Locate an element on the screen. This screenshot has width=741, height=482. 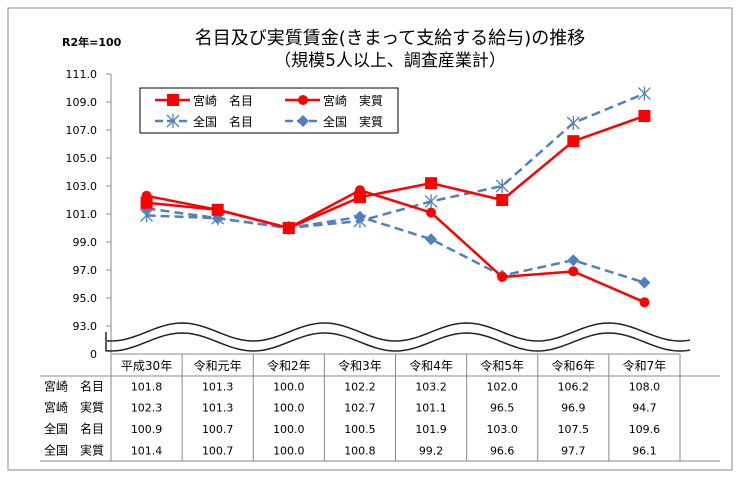
y-tick-label: 105.0 is located at coordinates (82, 158).